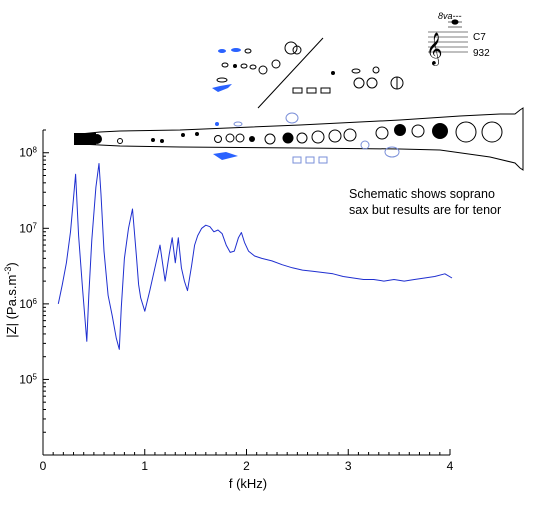 Image resolution: width=560 pixels, height=505 pixels. Describe the element at coordinates (481, 53) in the screenshot. I see `note-frequency: 932` at that location.